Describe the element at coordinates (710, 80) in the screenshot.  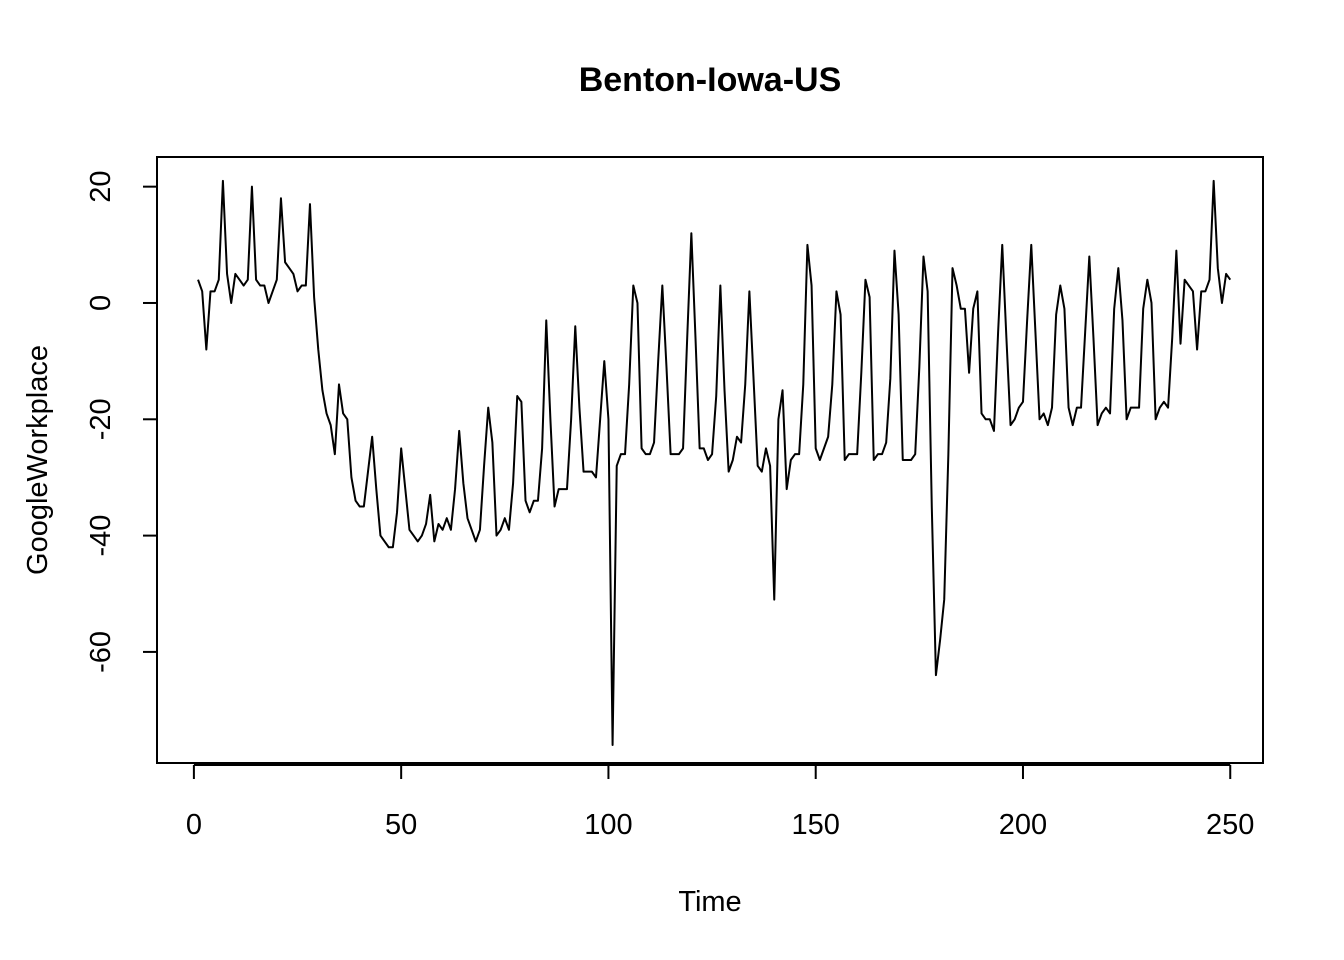
I see `chart-title: Benton-Iowa-US` at that location.